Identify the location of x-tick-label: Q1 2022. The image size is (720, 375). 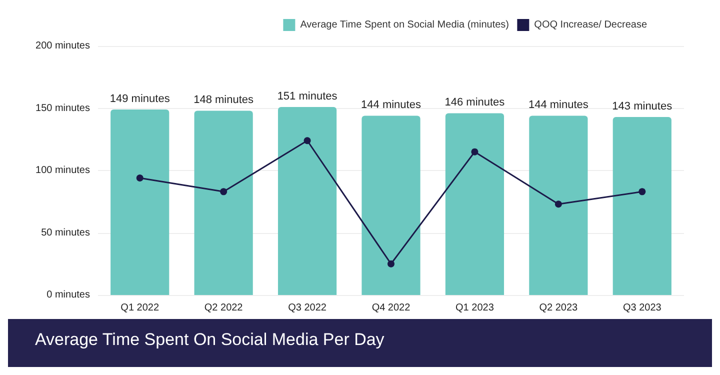
(140, 308).